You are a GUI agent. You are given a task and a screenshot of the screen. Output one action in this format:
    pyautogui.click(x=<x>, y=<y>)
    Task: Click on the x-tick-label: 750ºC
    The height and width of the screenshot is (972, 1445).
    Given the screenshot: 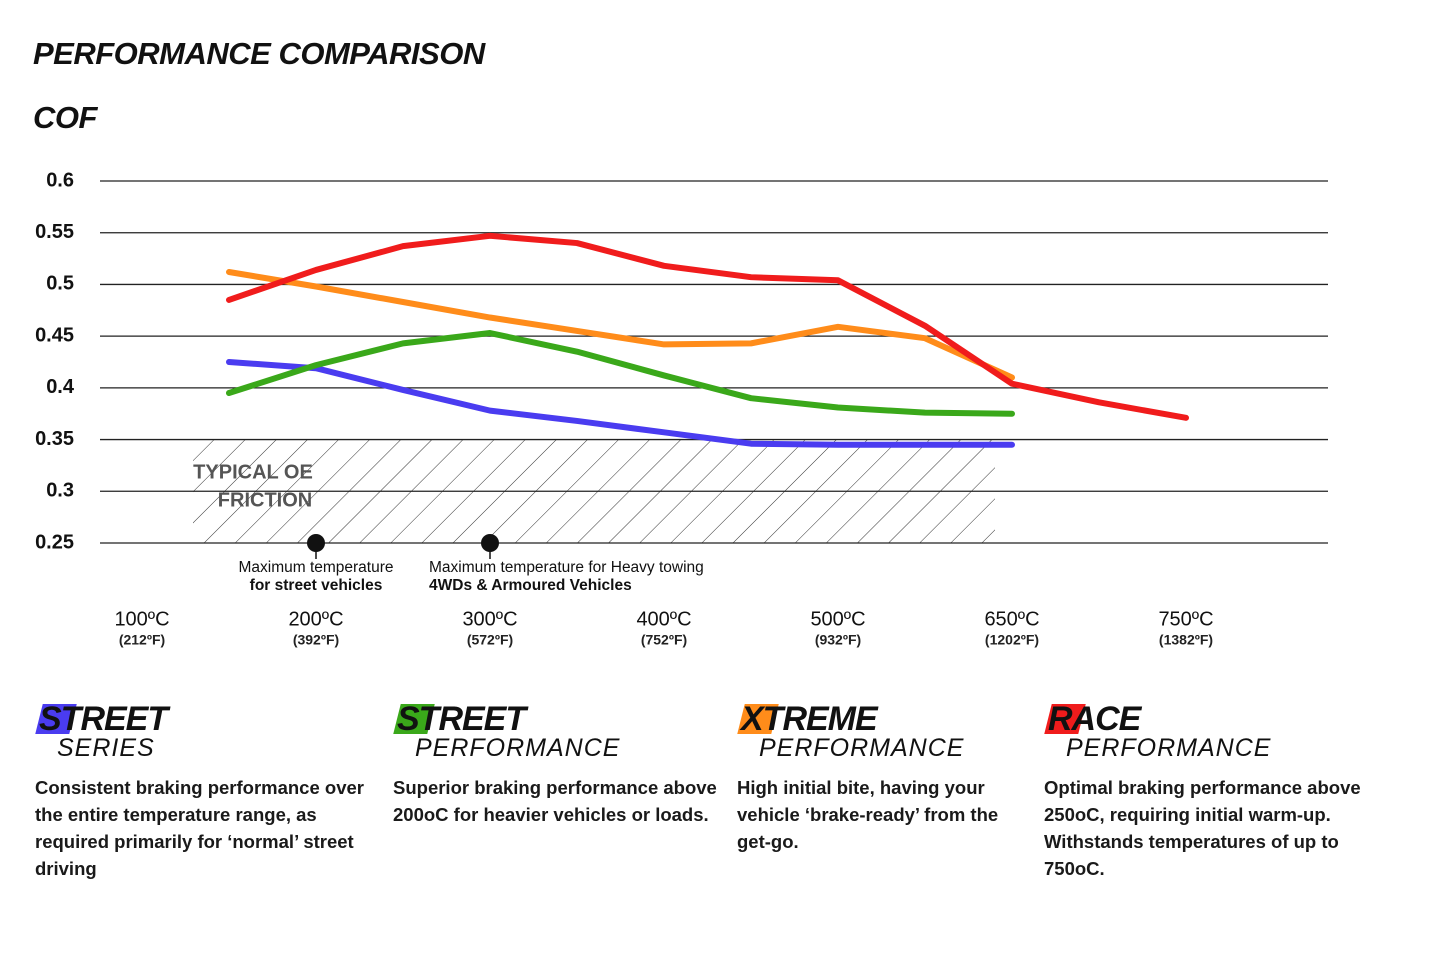 What is the action you would take?
    pyautogui.click(x=1185, y=619)
    